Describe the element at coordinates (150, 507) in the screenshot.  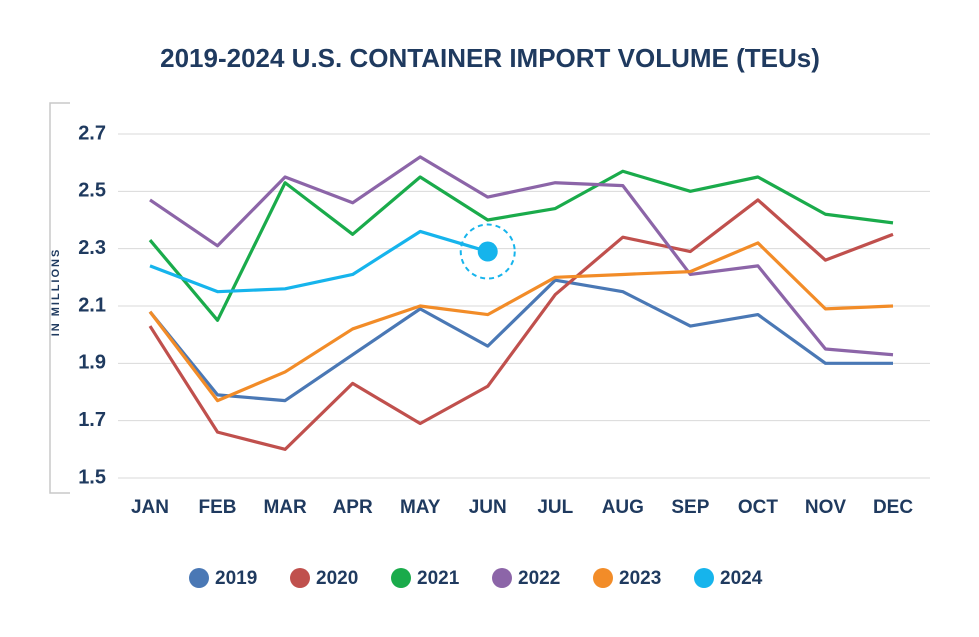
I see `x-tick-label: JAN` at that location.